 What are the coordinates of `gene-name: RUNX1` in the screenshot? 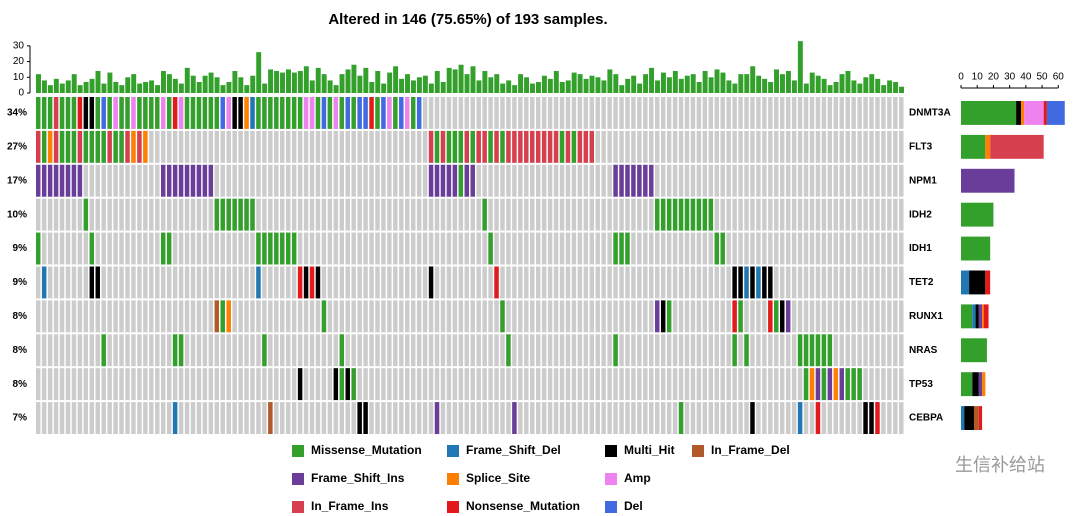 It's located at (926, 316).